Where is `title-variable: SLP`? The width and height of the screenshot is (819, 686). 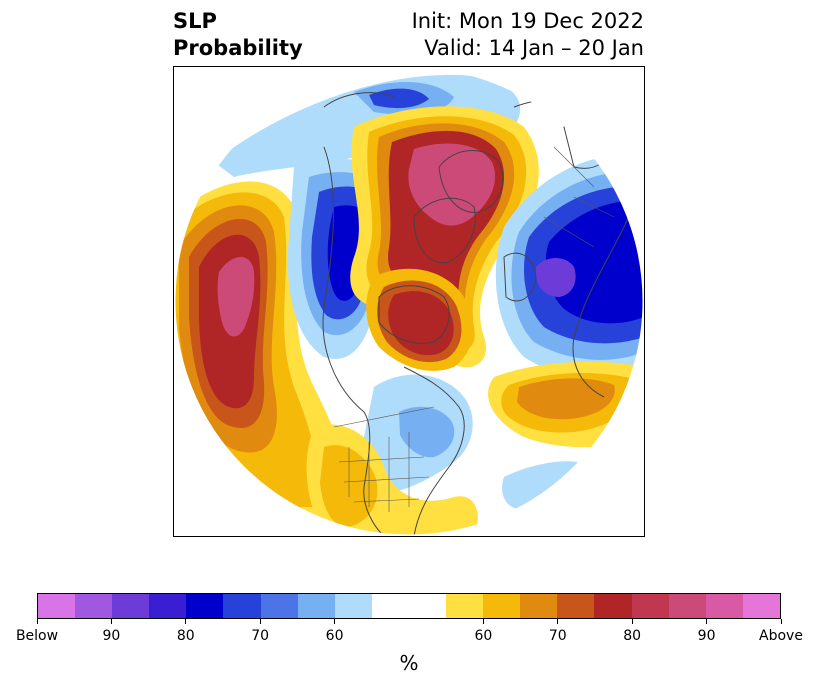 title-variable: SLP is located at coordinates (195, 21).